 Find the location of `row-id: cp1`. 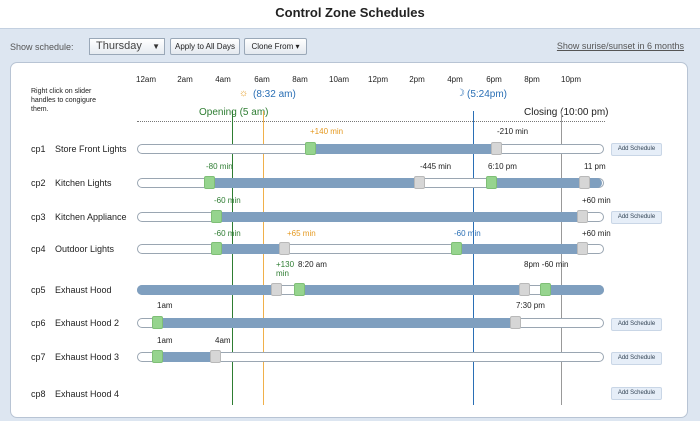

row-id: cp1 is located at coordinates (38, 149).